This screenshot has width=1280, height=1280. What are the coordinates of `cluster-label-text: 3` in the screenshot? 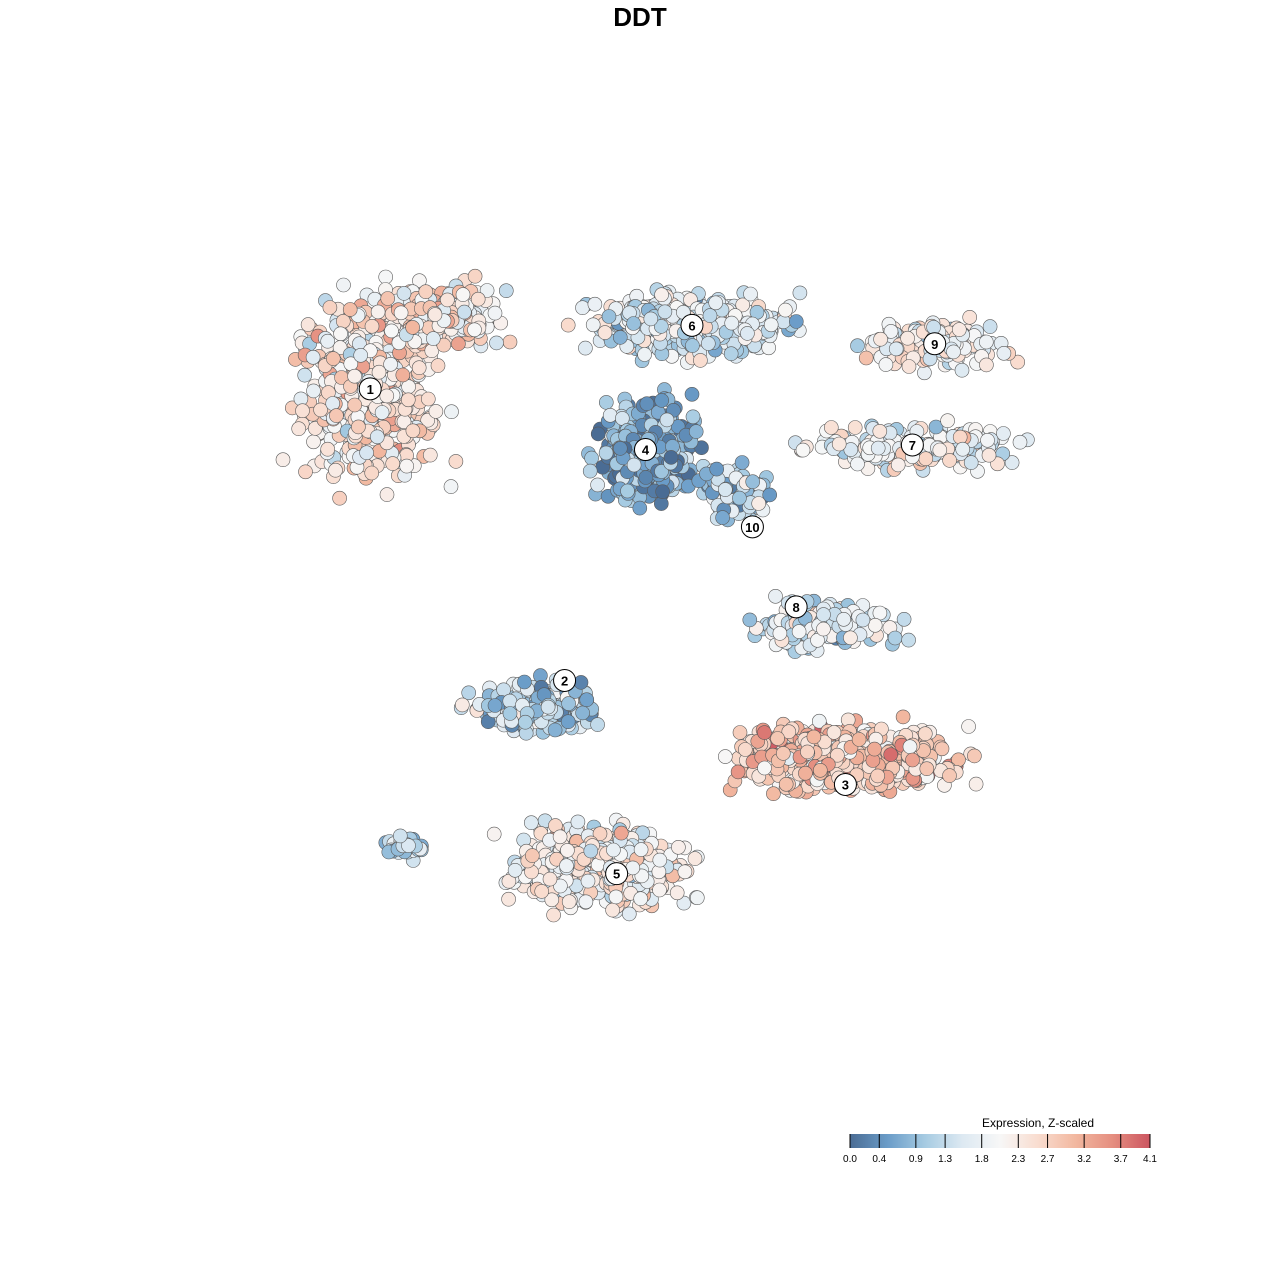 It's located at (845, 784).